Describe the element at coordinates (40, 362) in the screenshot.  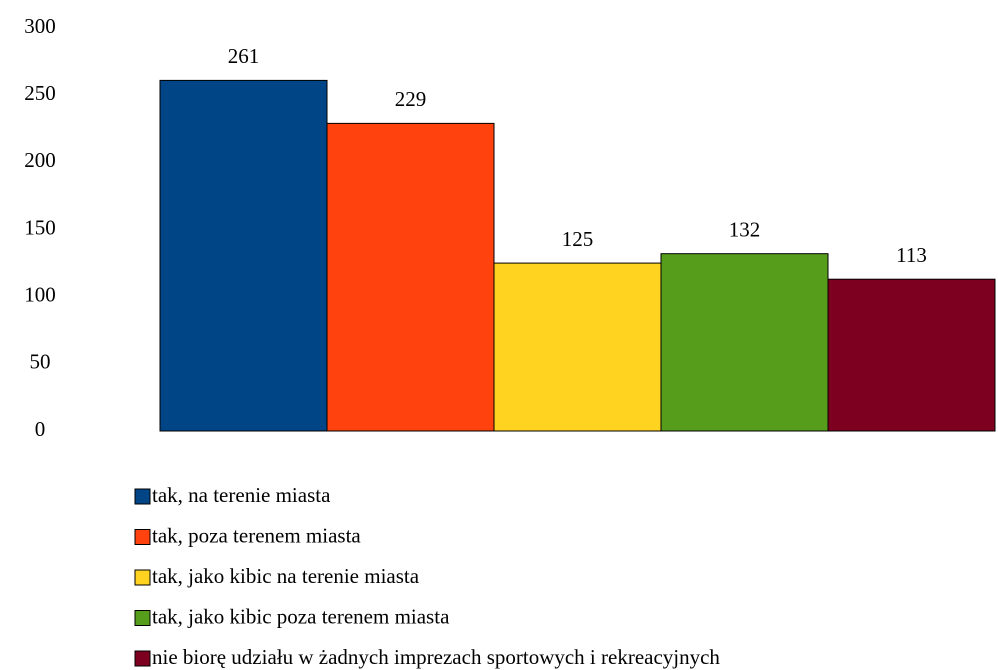
I see `y-tick-label: 50` at that location.